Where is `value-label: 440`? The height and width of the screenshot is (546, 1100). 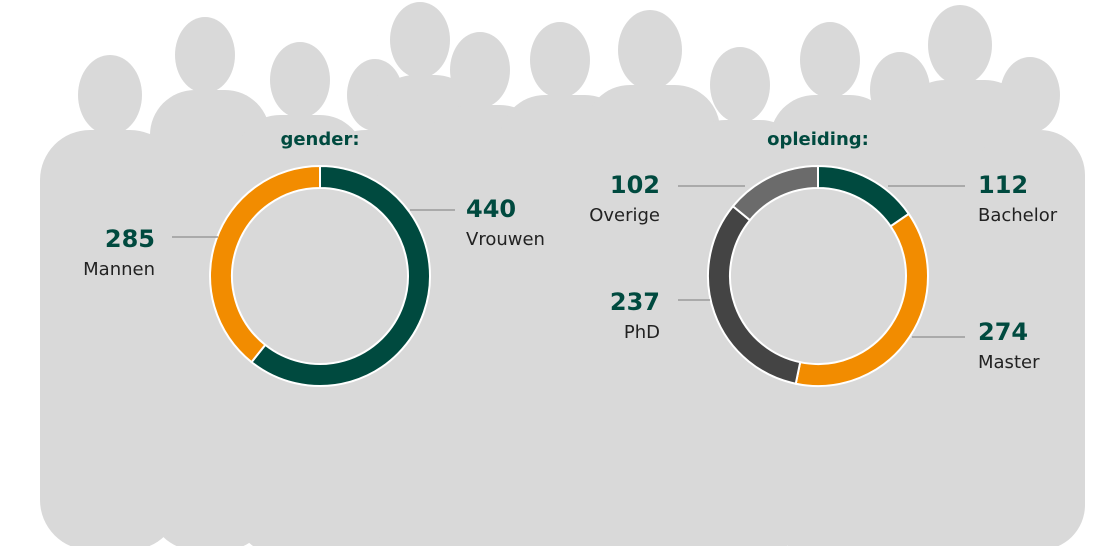 value-label: 440 is located at coordinates (491, 209).